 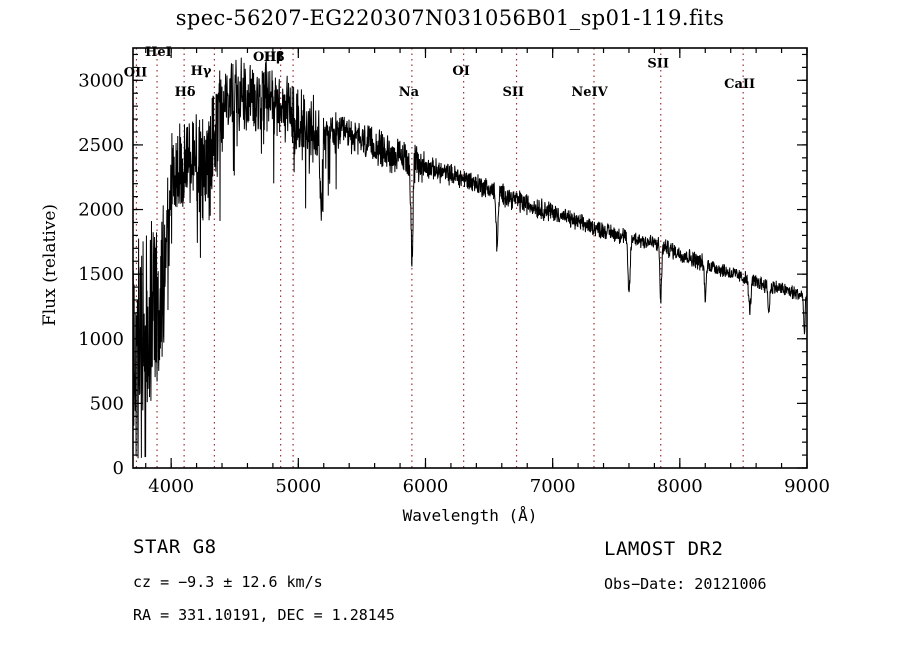 I want to click on observation-date: Obs−Date: 20121006, so click(x=685, y=584).